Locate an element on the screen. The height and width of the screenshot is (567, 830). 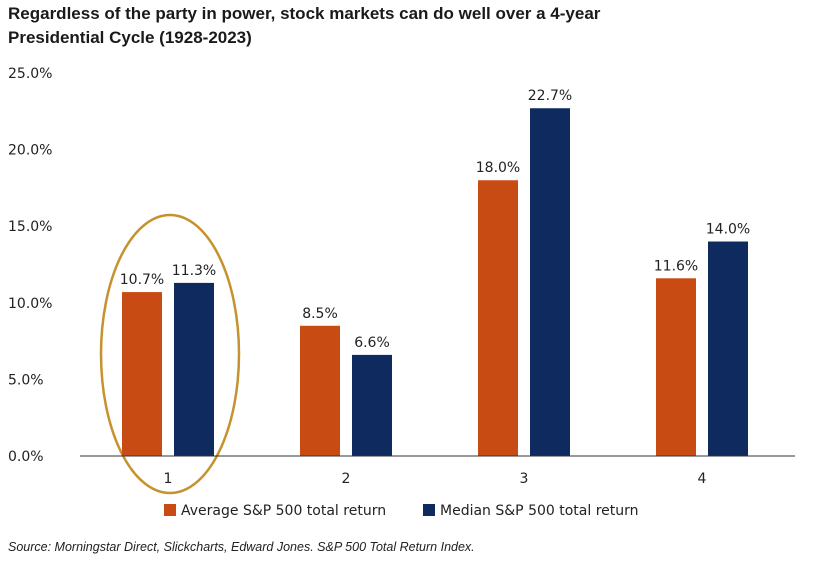
y-tick-label: 0.0% is located at coordinates (26, 457).